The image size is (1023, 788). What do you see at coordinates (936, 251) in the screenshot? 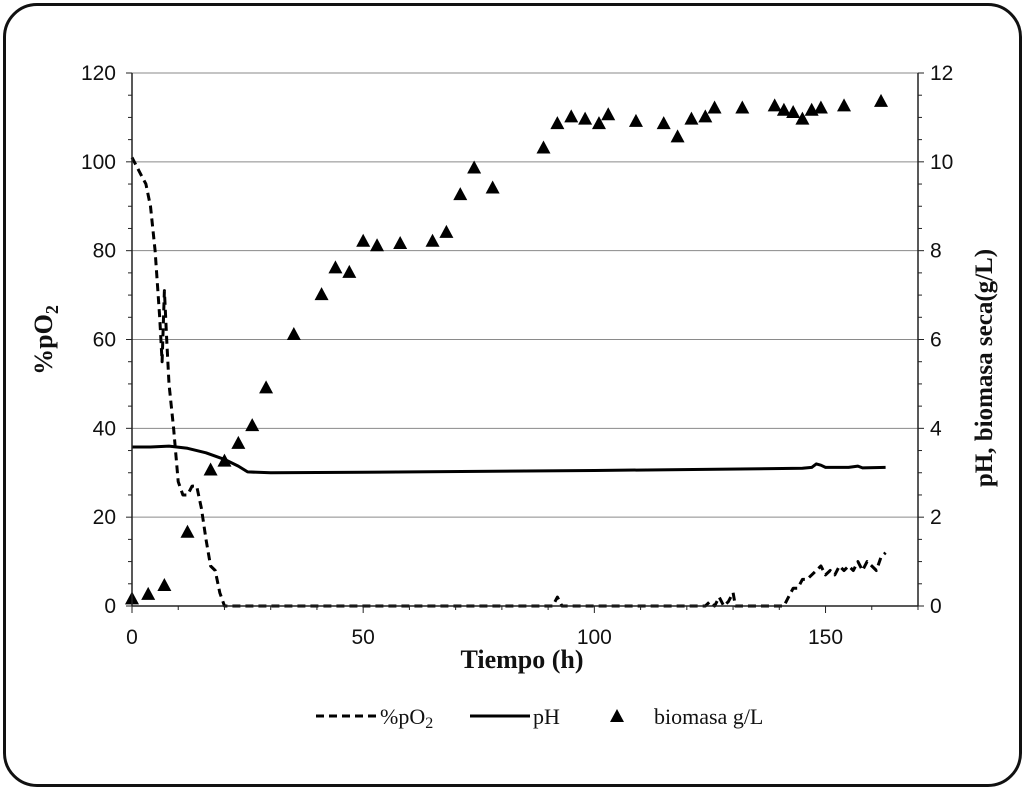
I see `y-right-tick-label: 8` at bounding box center [936, 251].